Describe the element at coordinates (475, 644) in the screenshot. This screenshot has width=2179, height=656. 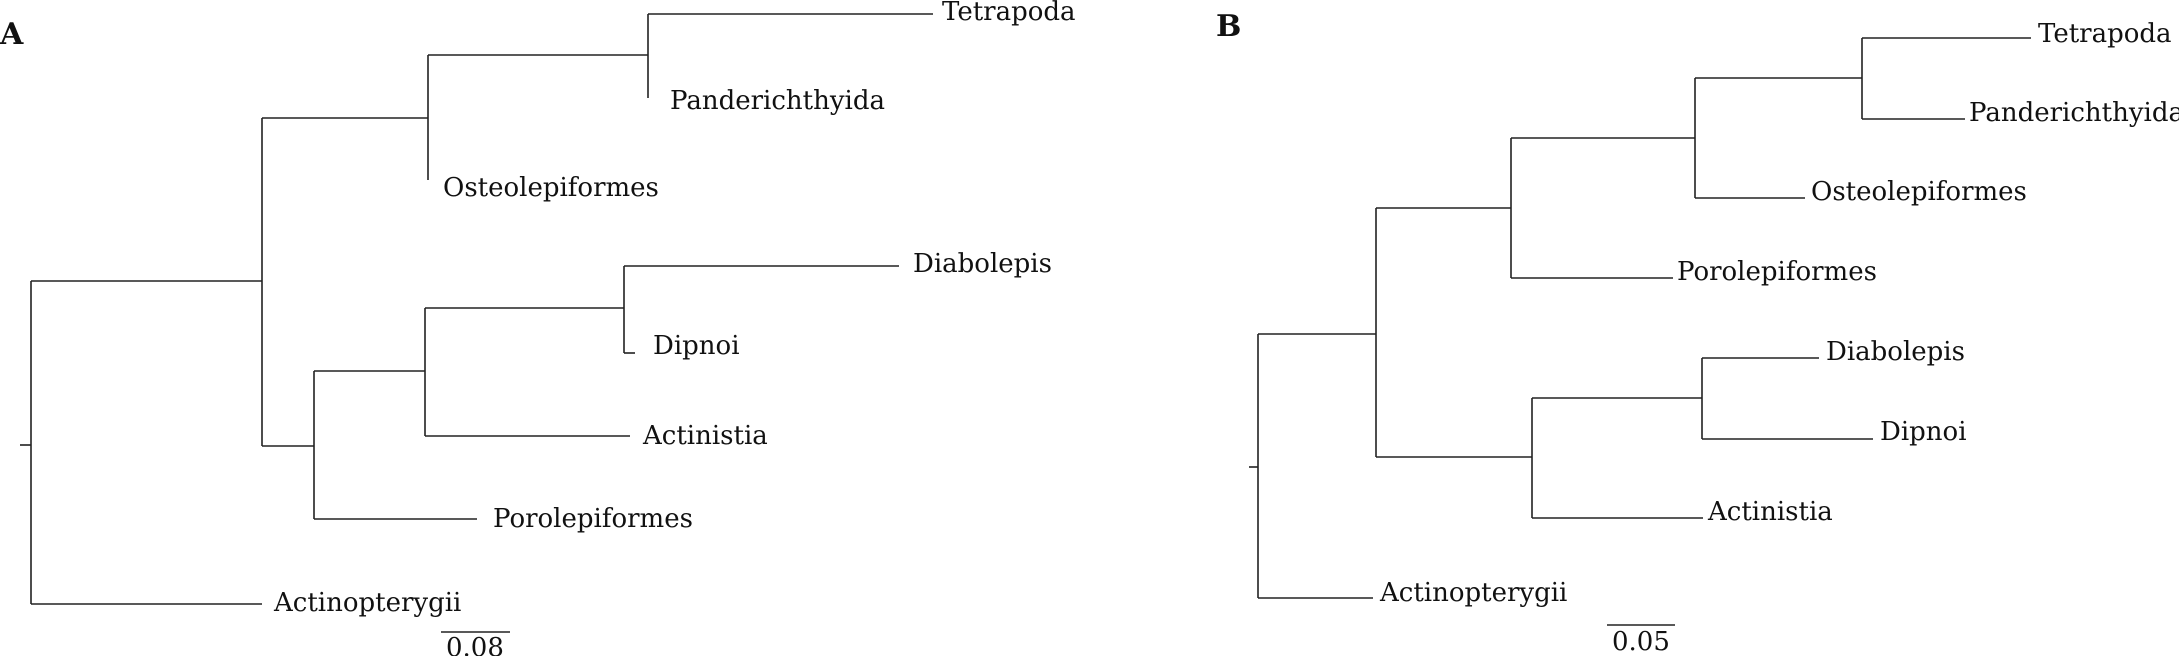
I see `scale-label-a: 0.08` at that location.